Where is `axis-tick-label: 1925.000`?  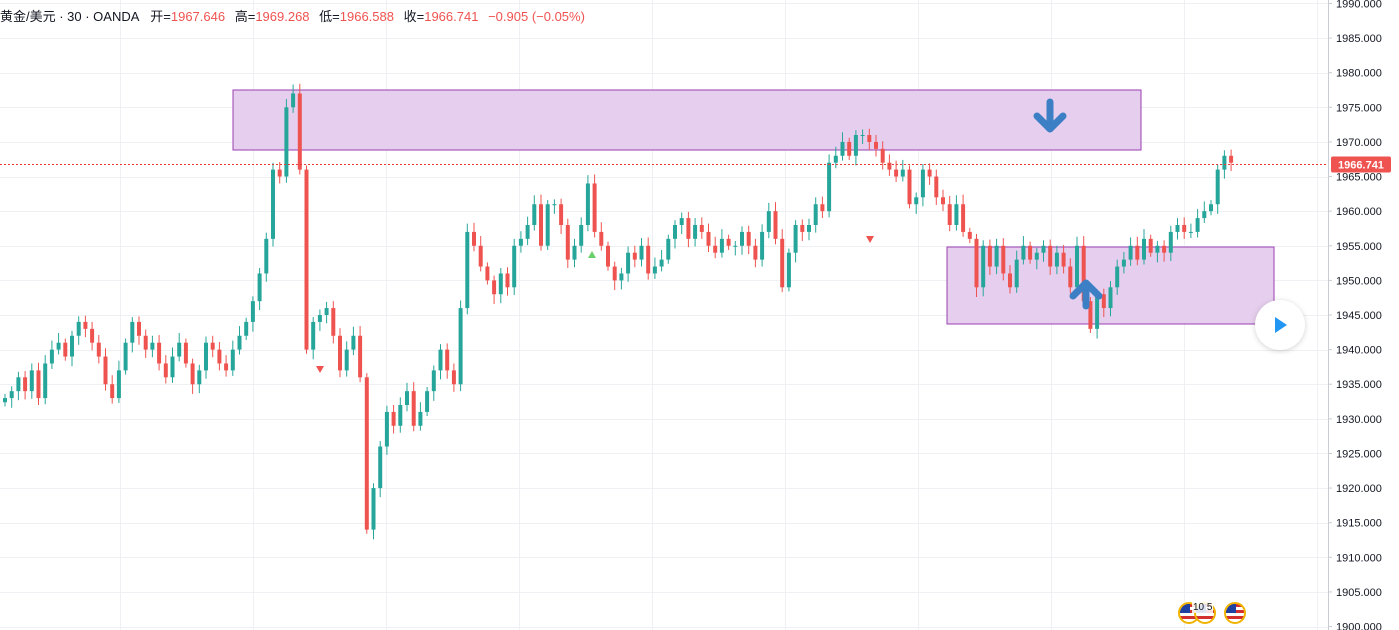 axis-tick-label: 1925.000 is located at coordinates (1359, 454).